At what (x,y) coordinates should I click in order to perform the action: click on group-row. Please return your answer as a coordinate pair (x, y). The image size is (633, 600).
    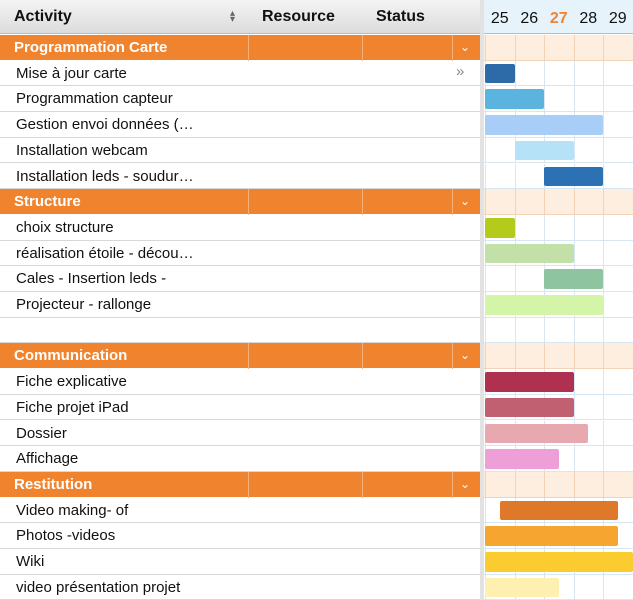
    Looking at the image, I should click on (240, 202).